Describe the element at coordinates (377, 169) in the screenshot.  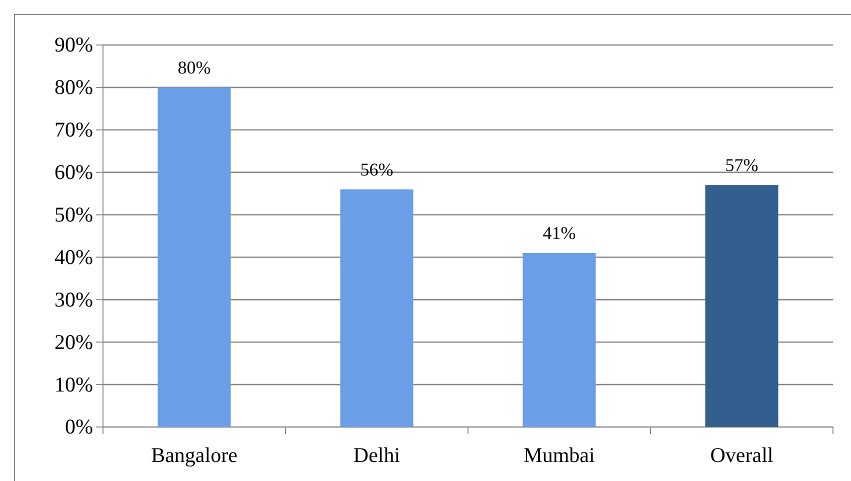
I see `data-label: 56%` at that location.